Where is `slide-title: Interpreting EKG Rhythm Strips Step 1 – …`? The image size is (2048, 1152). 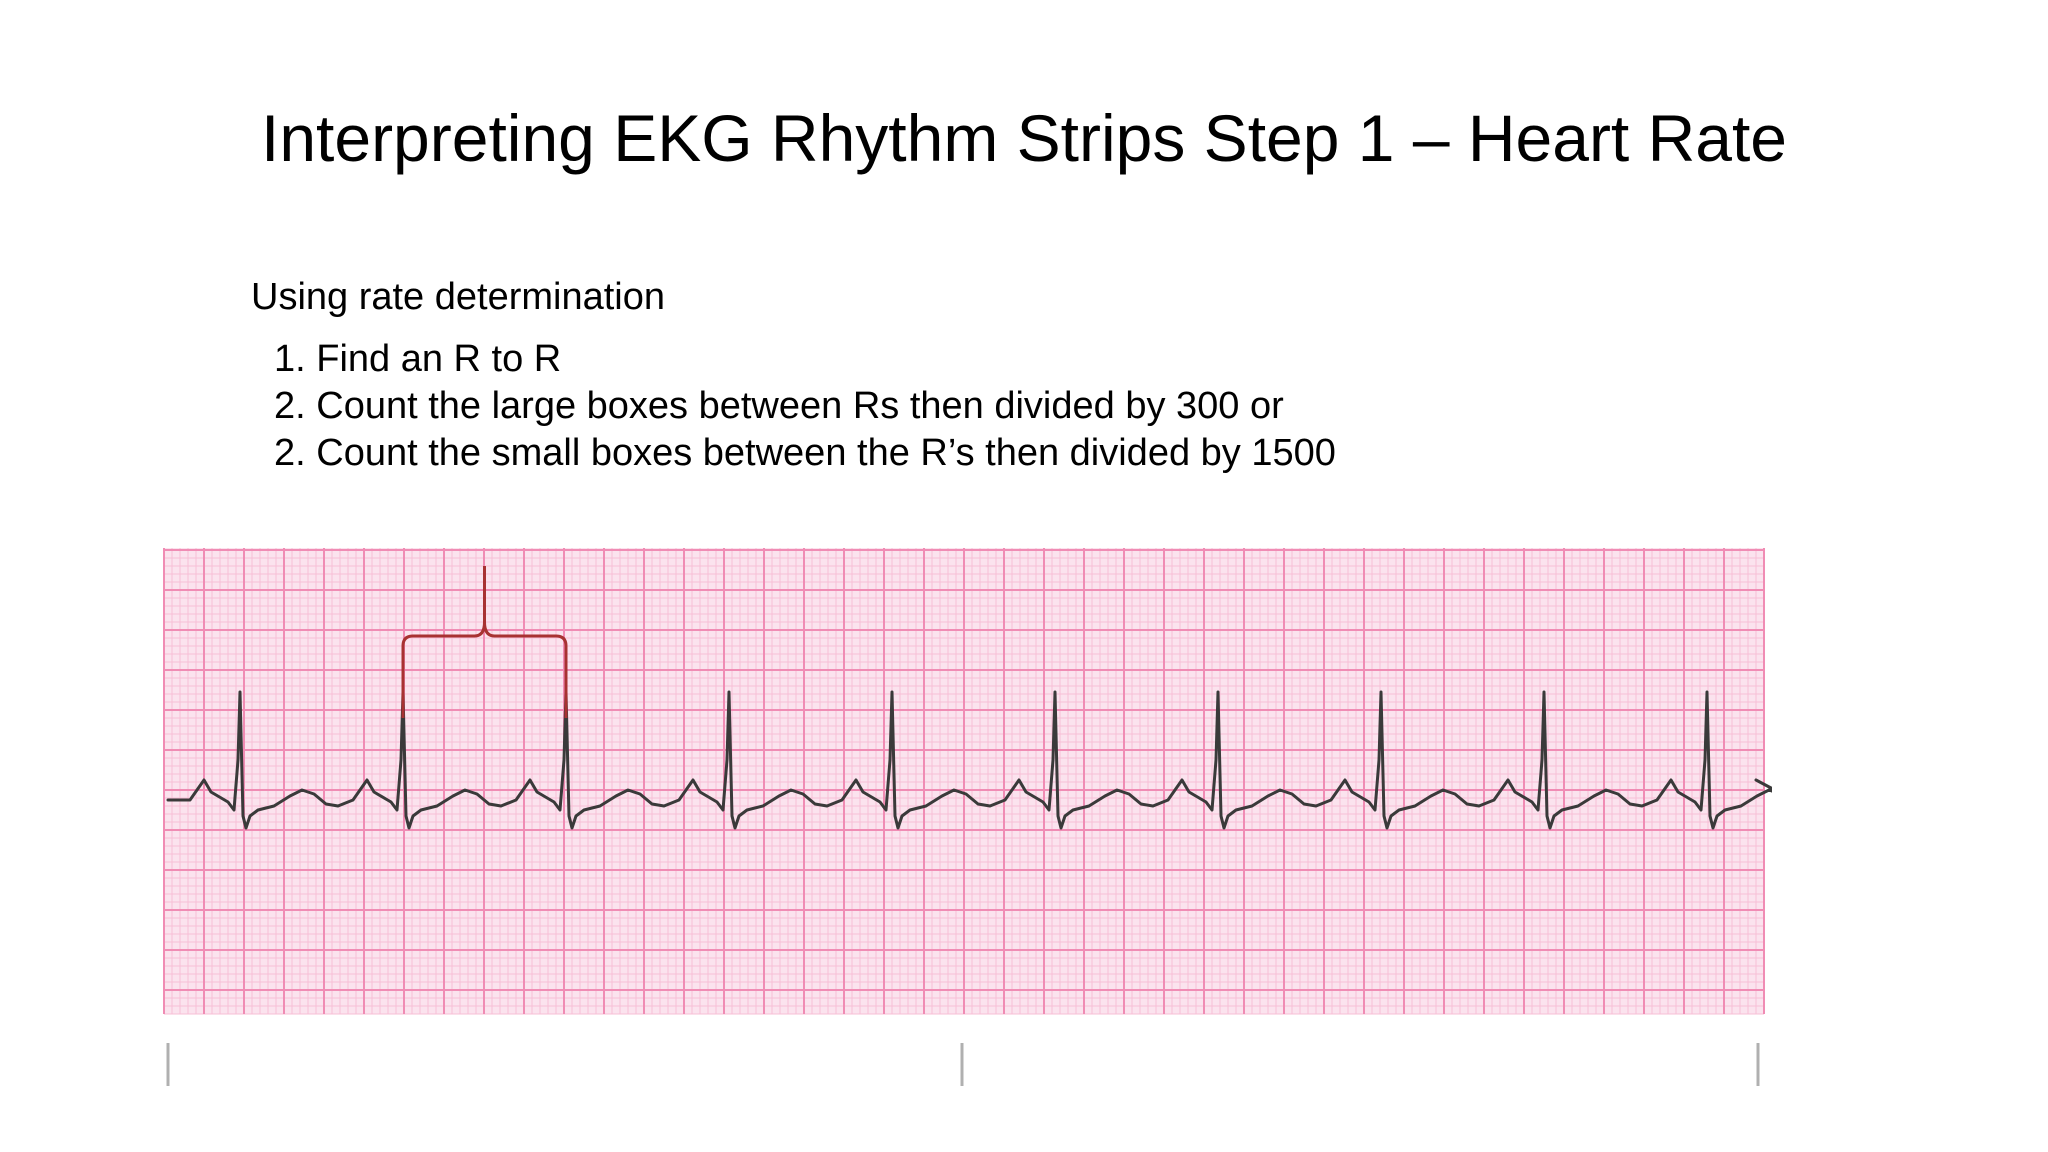
slide-title: Interpreting EKG Rhythm Strips Step 1 – … is located at coordinates (1024, 138).